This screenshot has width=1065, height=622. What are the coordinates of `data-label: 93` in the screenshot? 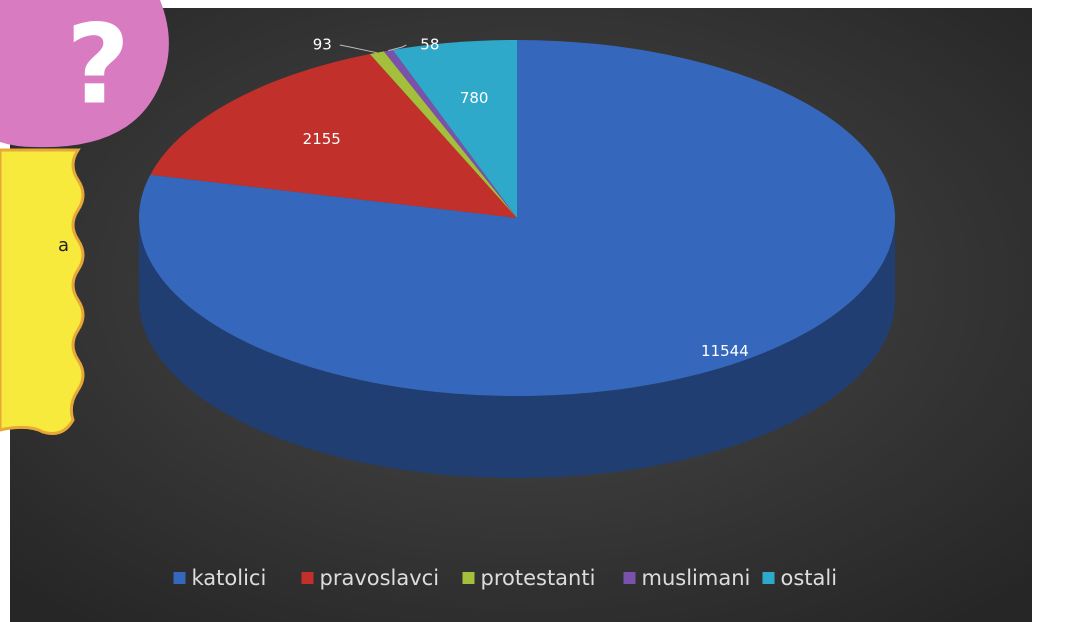 It's located at (322, 45).